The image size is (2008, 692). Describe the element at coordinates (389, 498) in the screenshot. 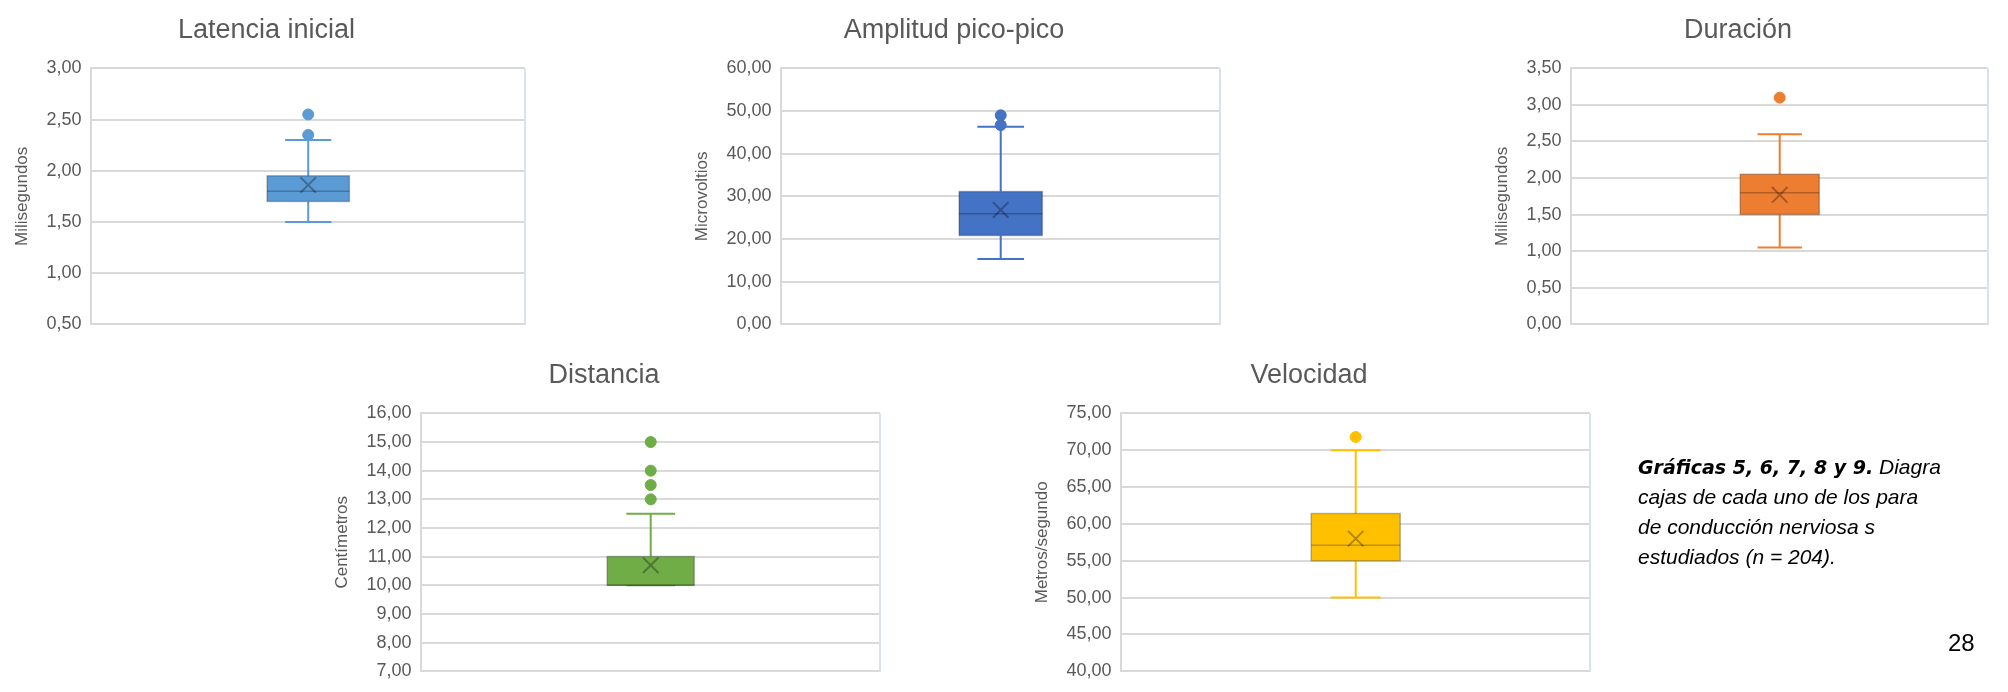

I see `y-tick-label: 13,00` at that location.